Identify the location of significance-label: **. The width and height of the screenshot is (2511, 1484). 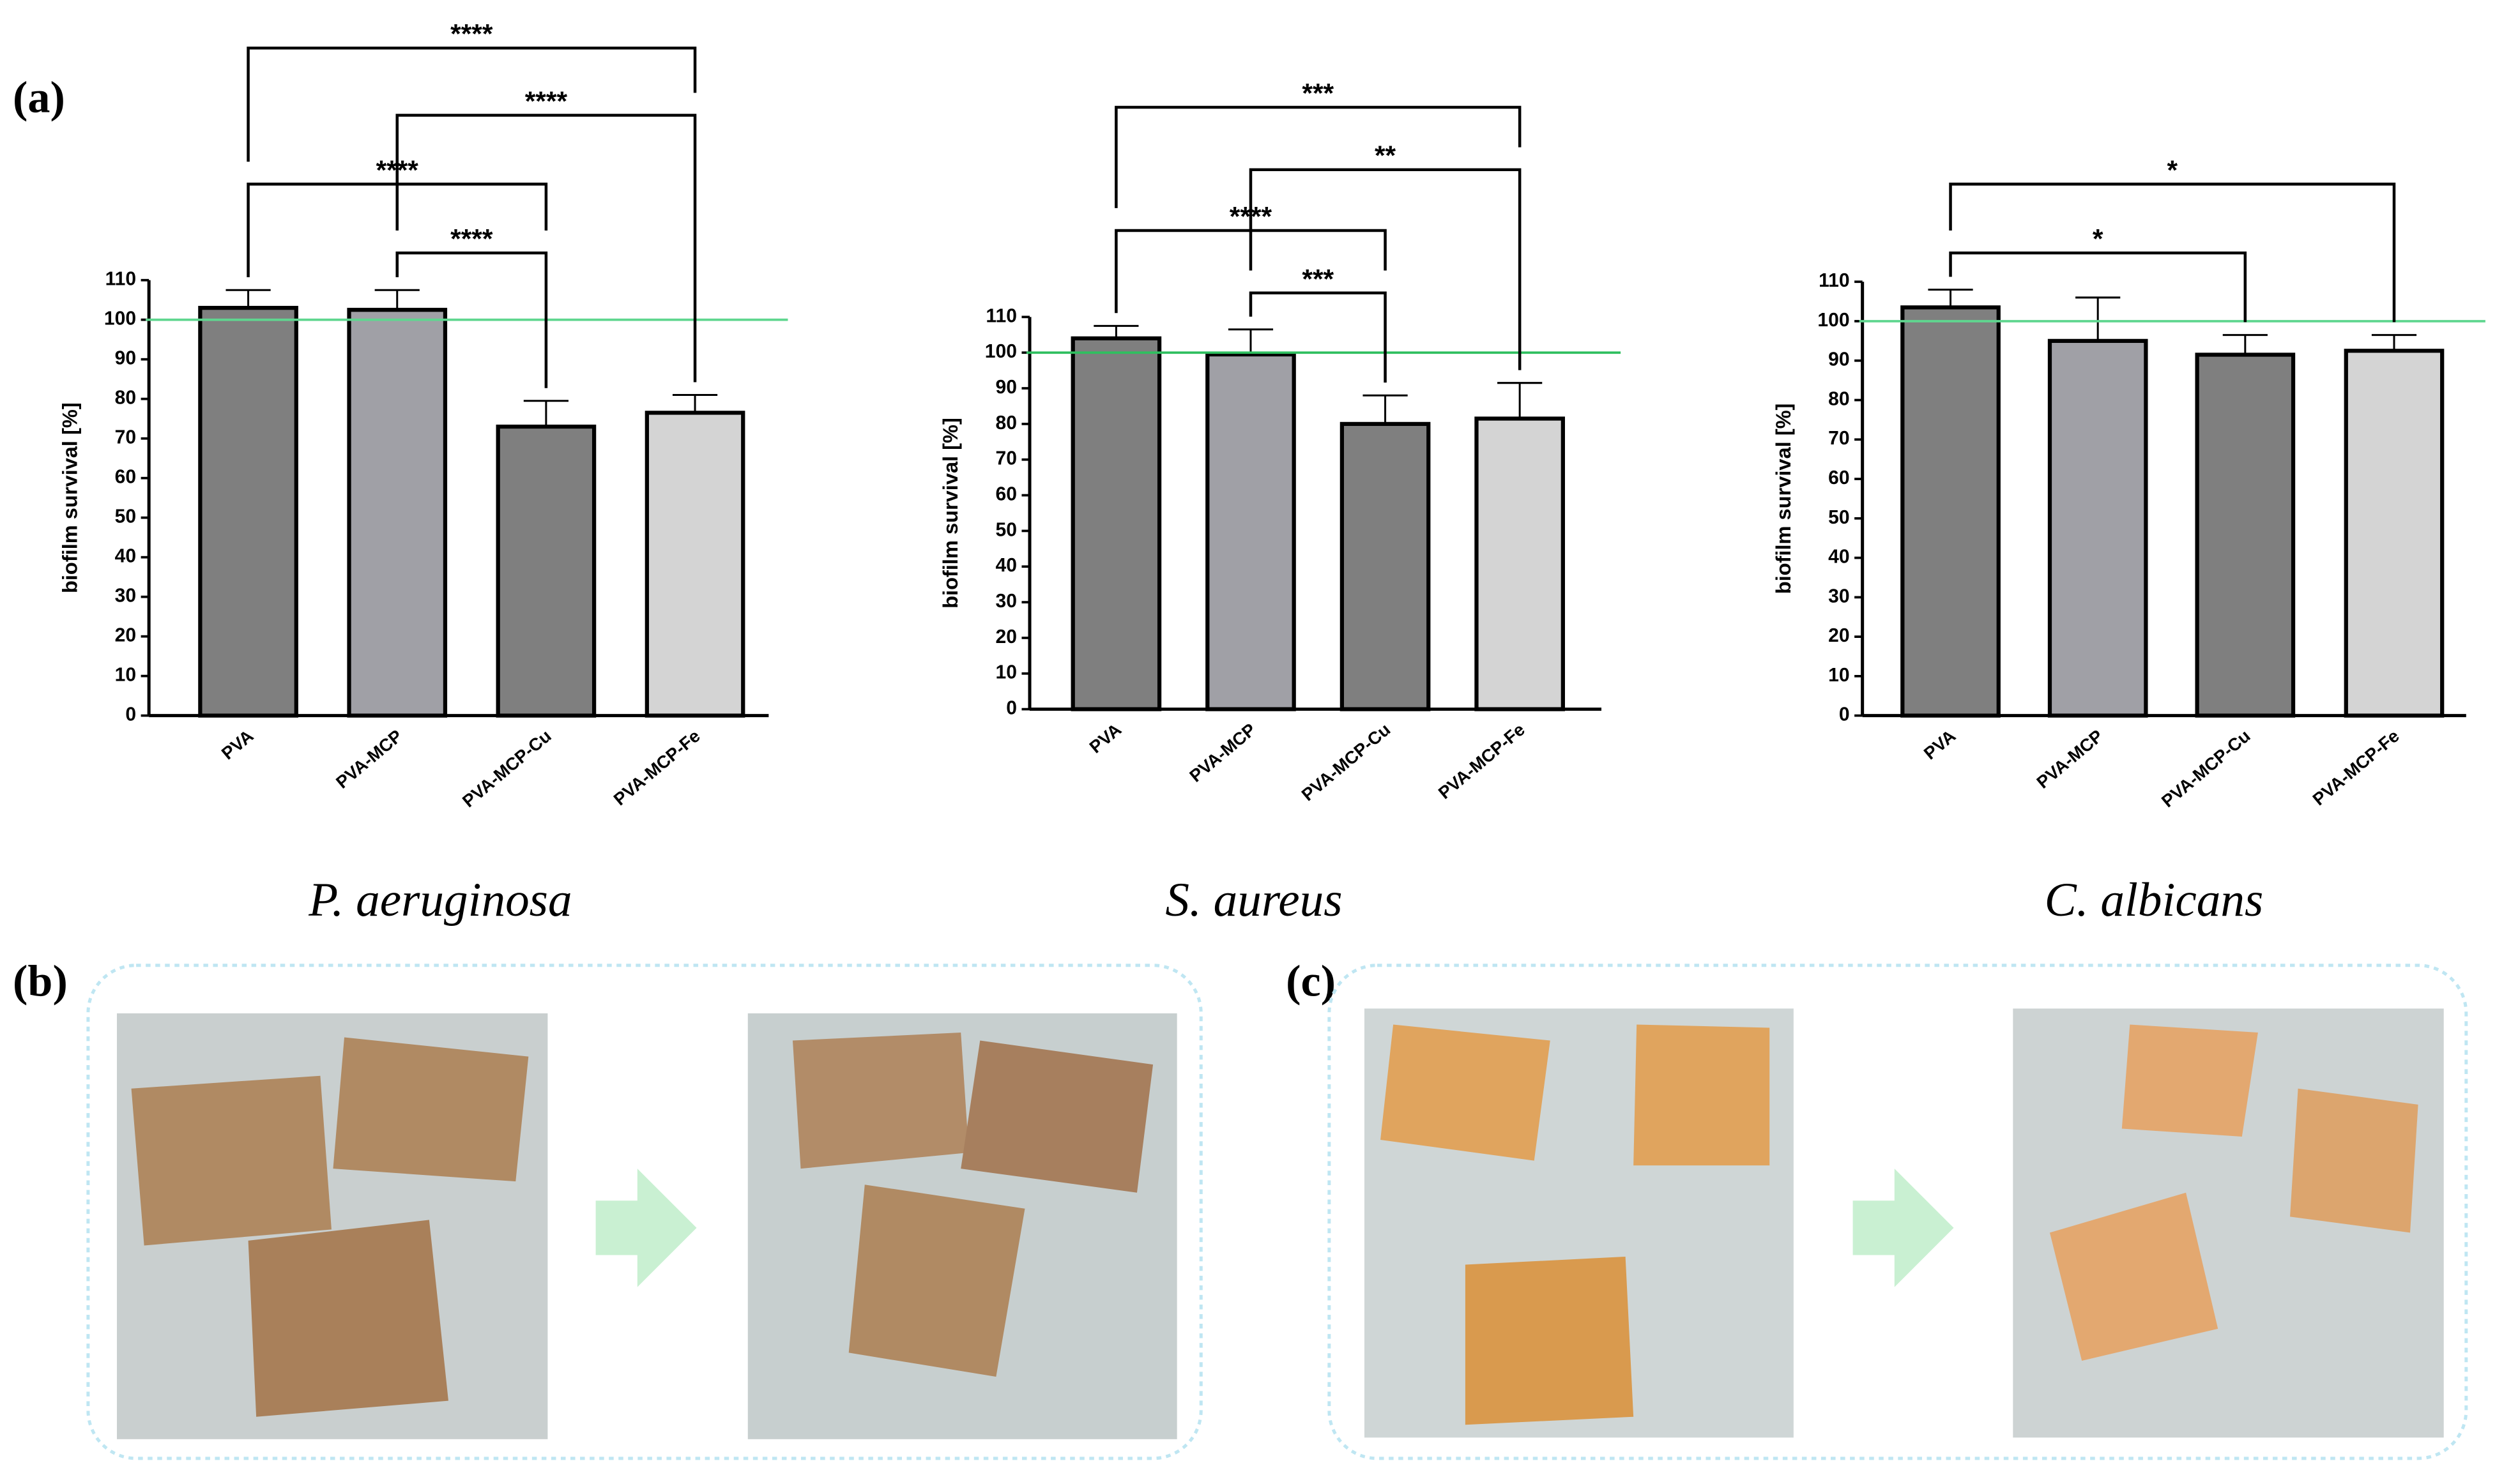
(1385, 155).